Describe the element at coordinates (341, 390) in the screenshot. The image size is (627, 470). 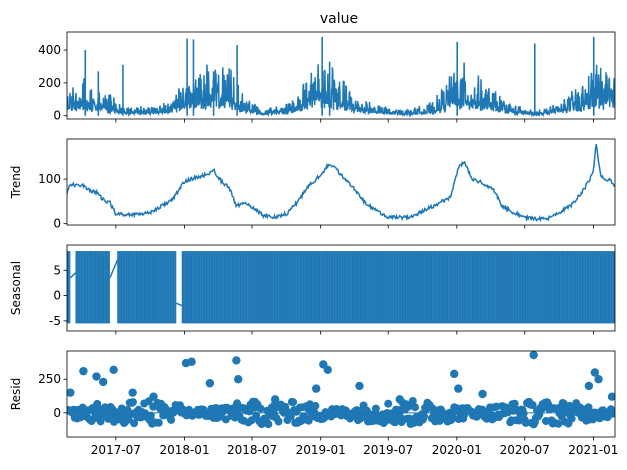
I see `resid-plot-area` at that location.